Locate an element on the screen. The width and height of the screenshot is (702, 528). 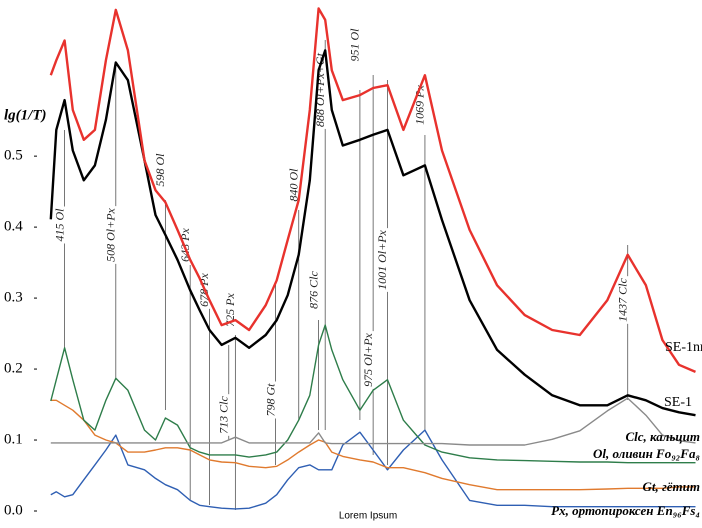
y-tick-label: 0.4 is located at coordinates (13, 227).